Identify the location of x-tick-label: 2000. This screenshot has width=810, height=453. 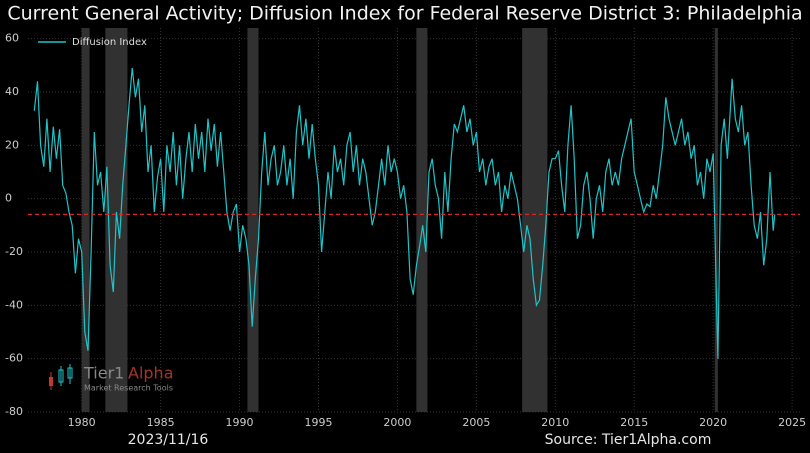
(397, 422).